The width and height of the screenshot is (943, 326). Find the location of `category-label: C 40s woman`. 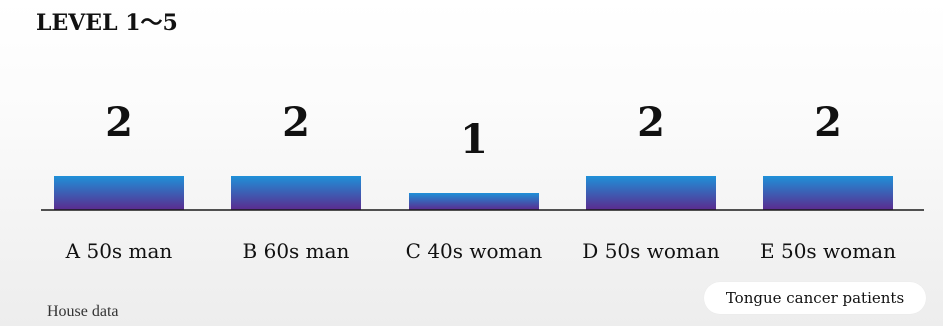

category-label: C 40s woman is located at coordinates (474, 251).